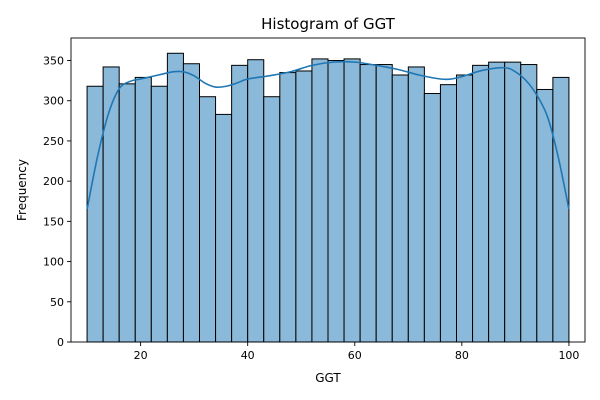 This screenshot has width=600, height=400. Describe the element at coordinates (248, 355) in the screenshot. I see `x-tick-label: 40` at that location.